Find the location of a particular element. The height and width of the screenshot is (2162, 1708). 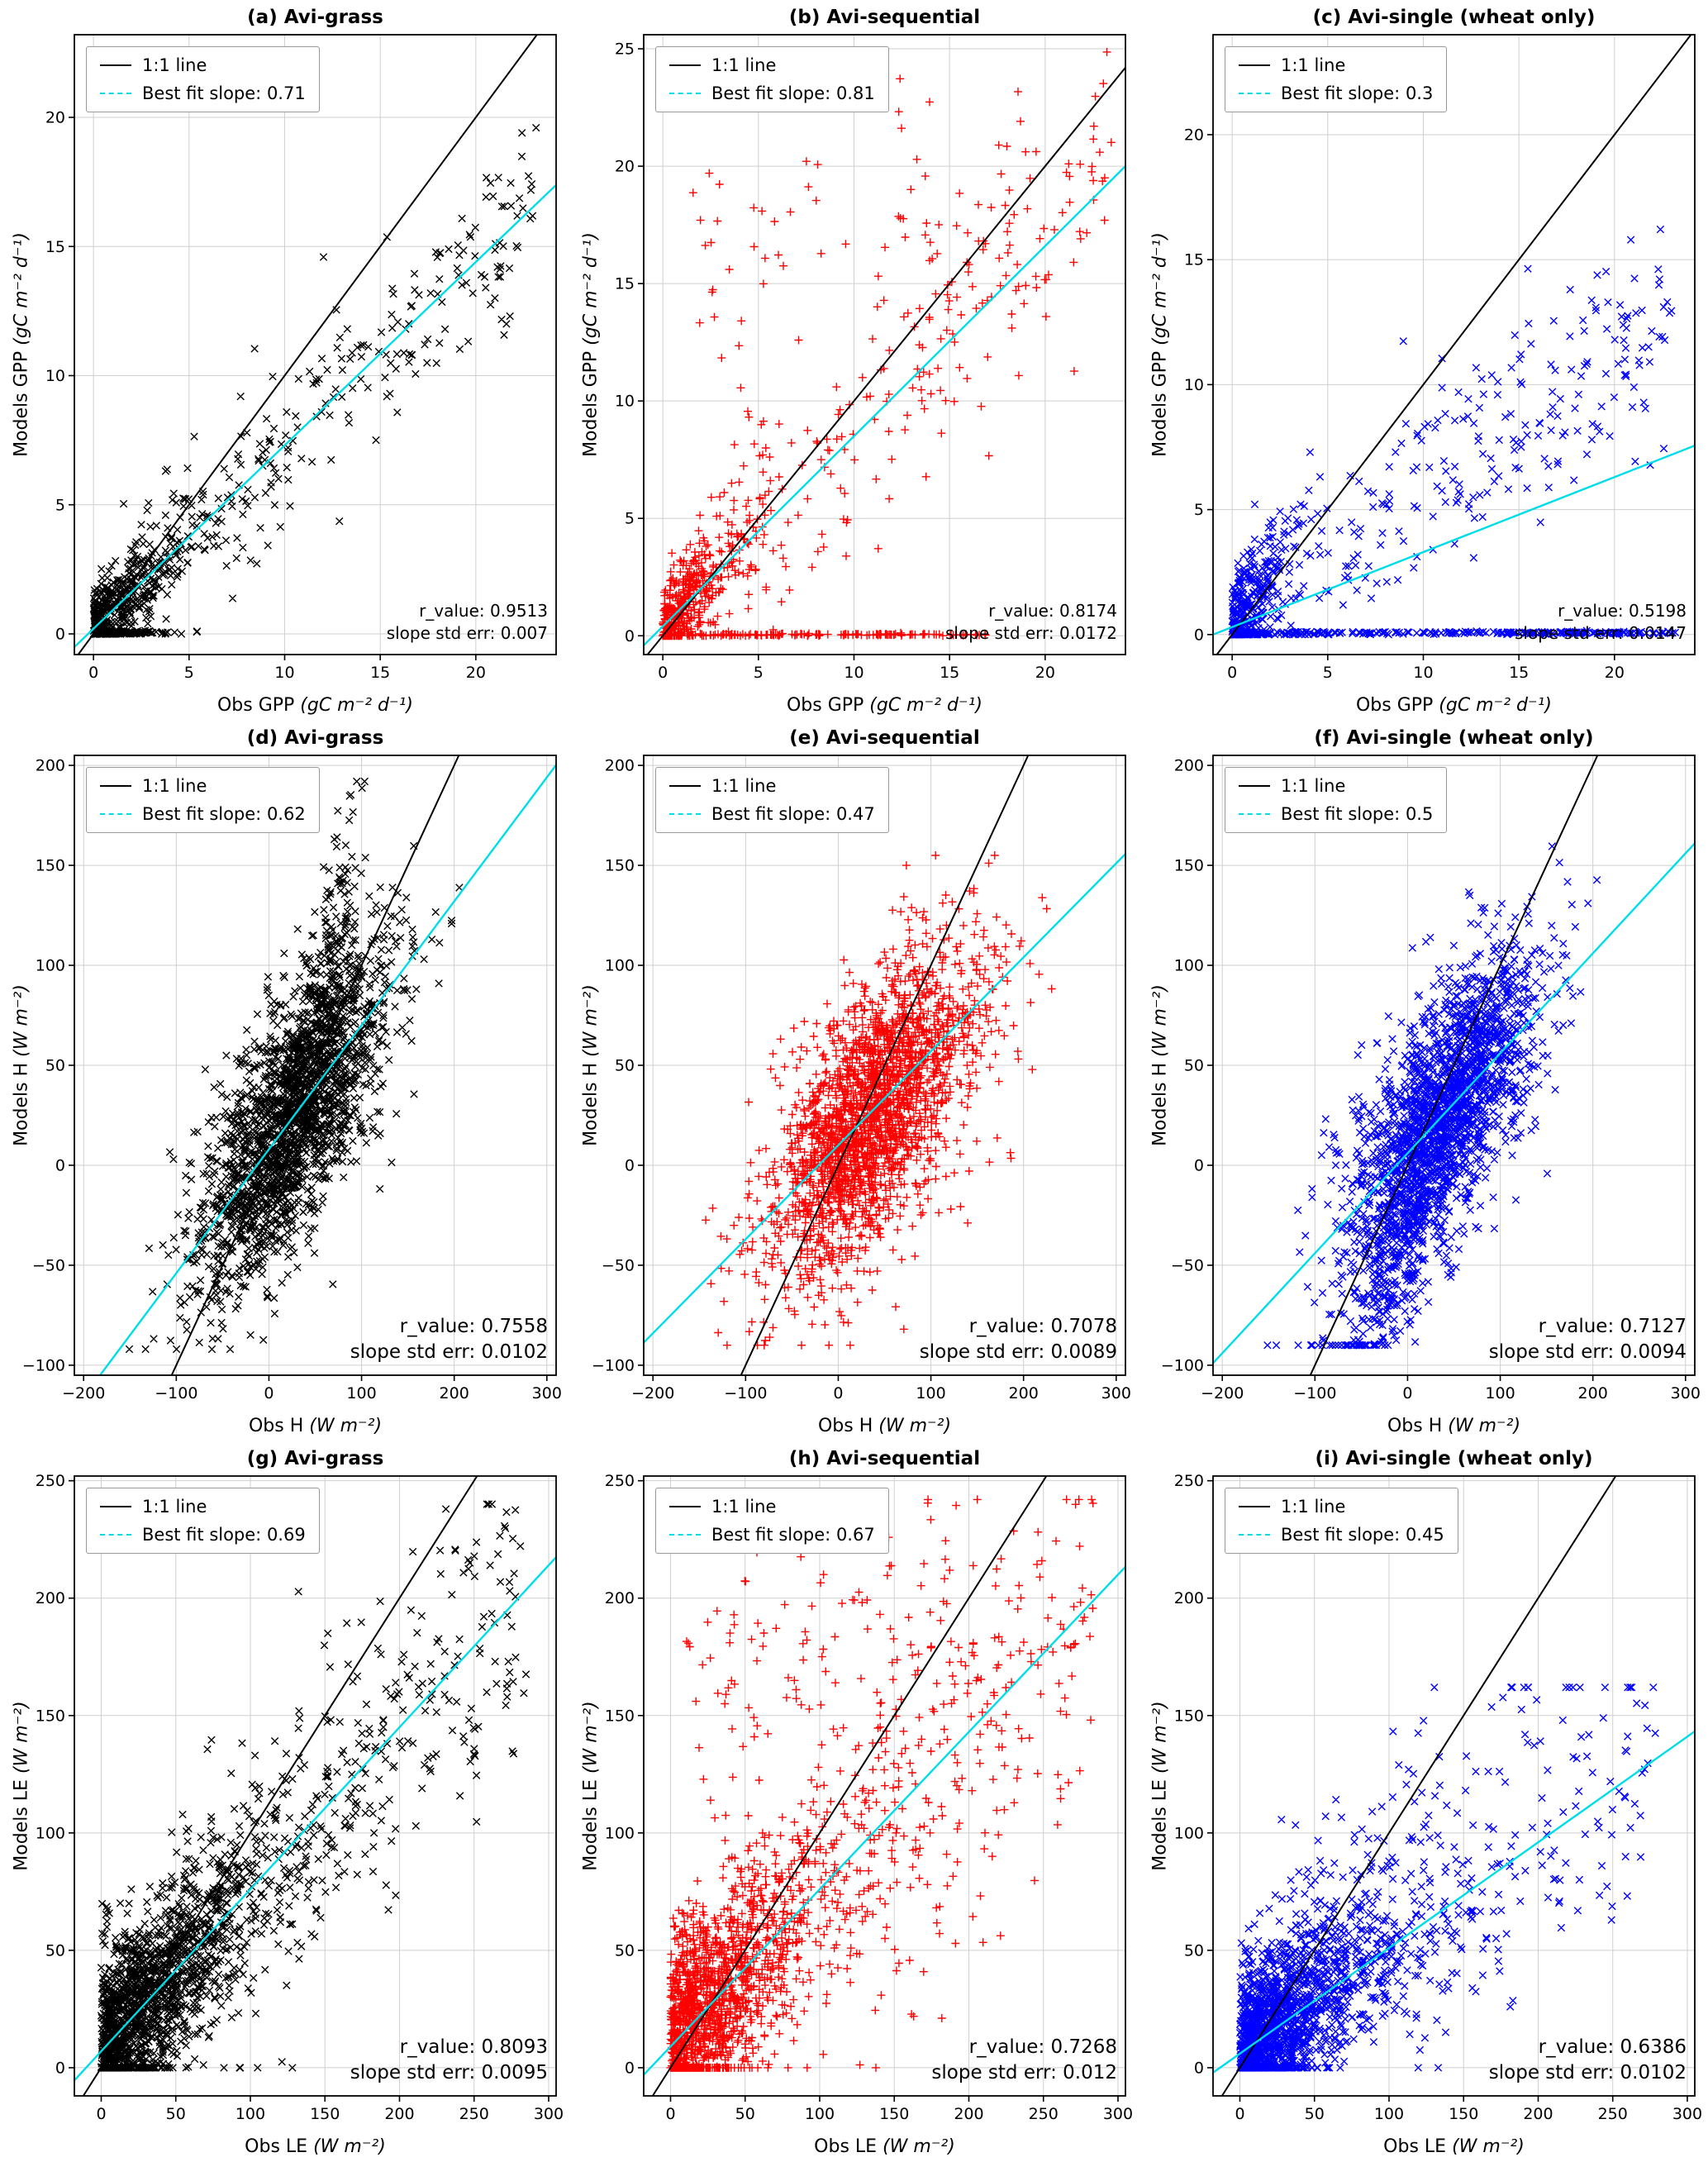

svg-text: 25 is located at coordinates (625, 49).